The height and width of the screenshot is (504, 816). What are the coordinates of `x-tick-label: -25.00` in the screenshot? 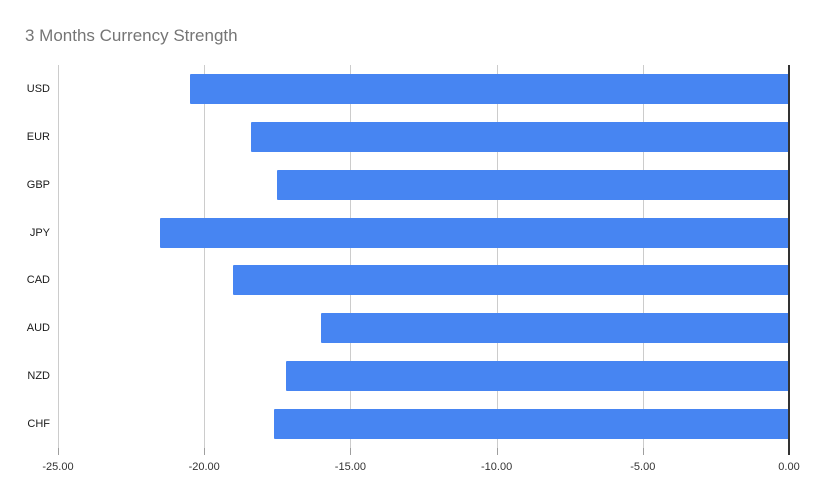 It's located at (58, 467).